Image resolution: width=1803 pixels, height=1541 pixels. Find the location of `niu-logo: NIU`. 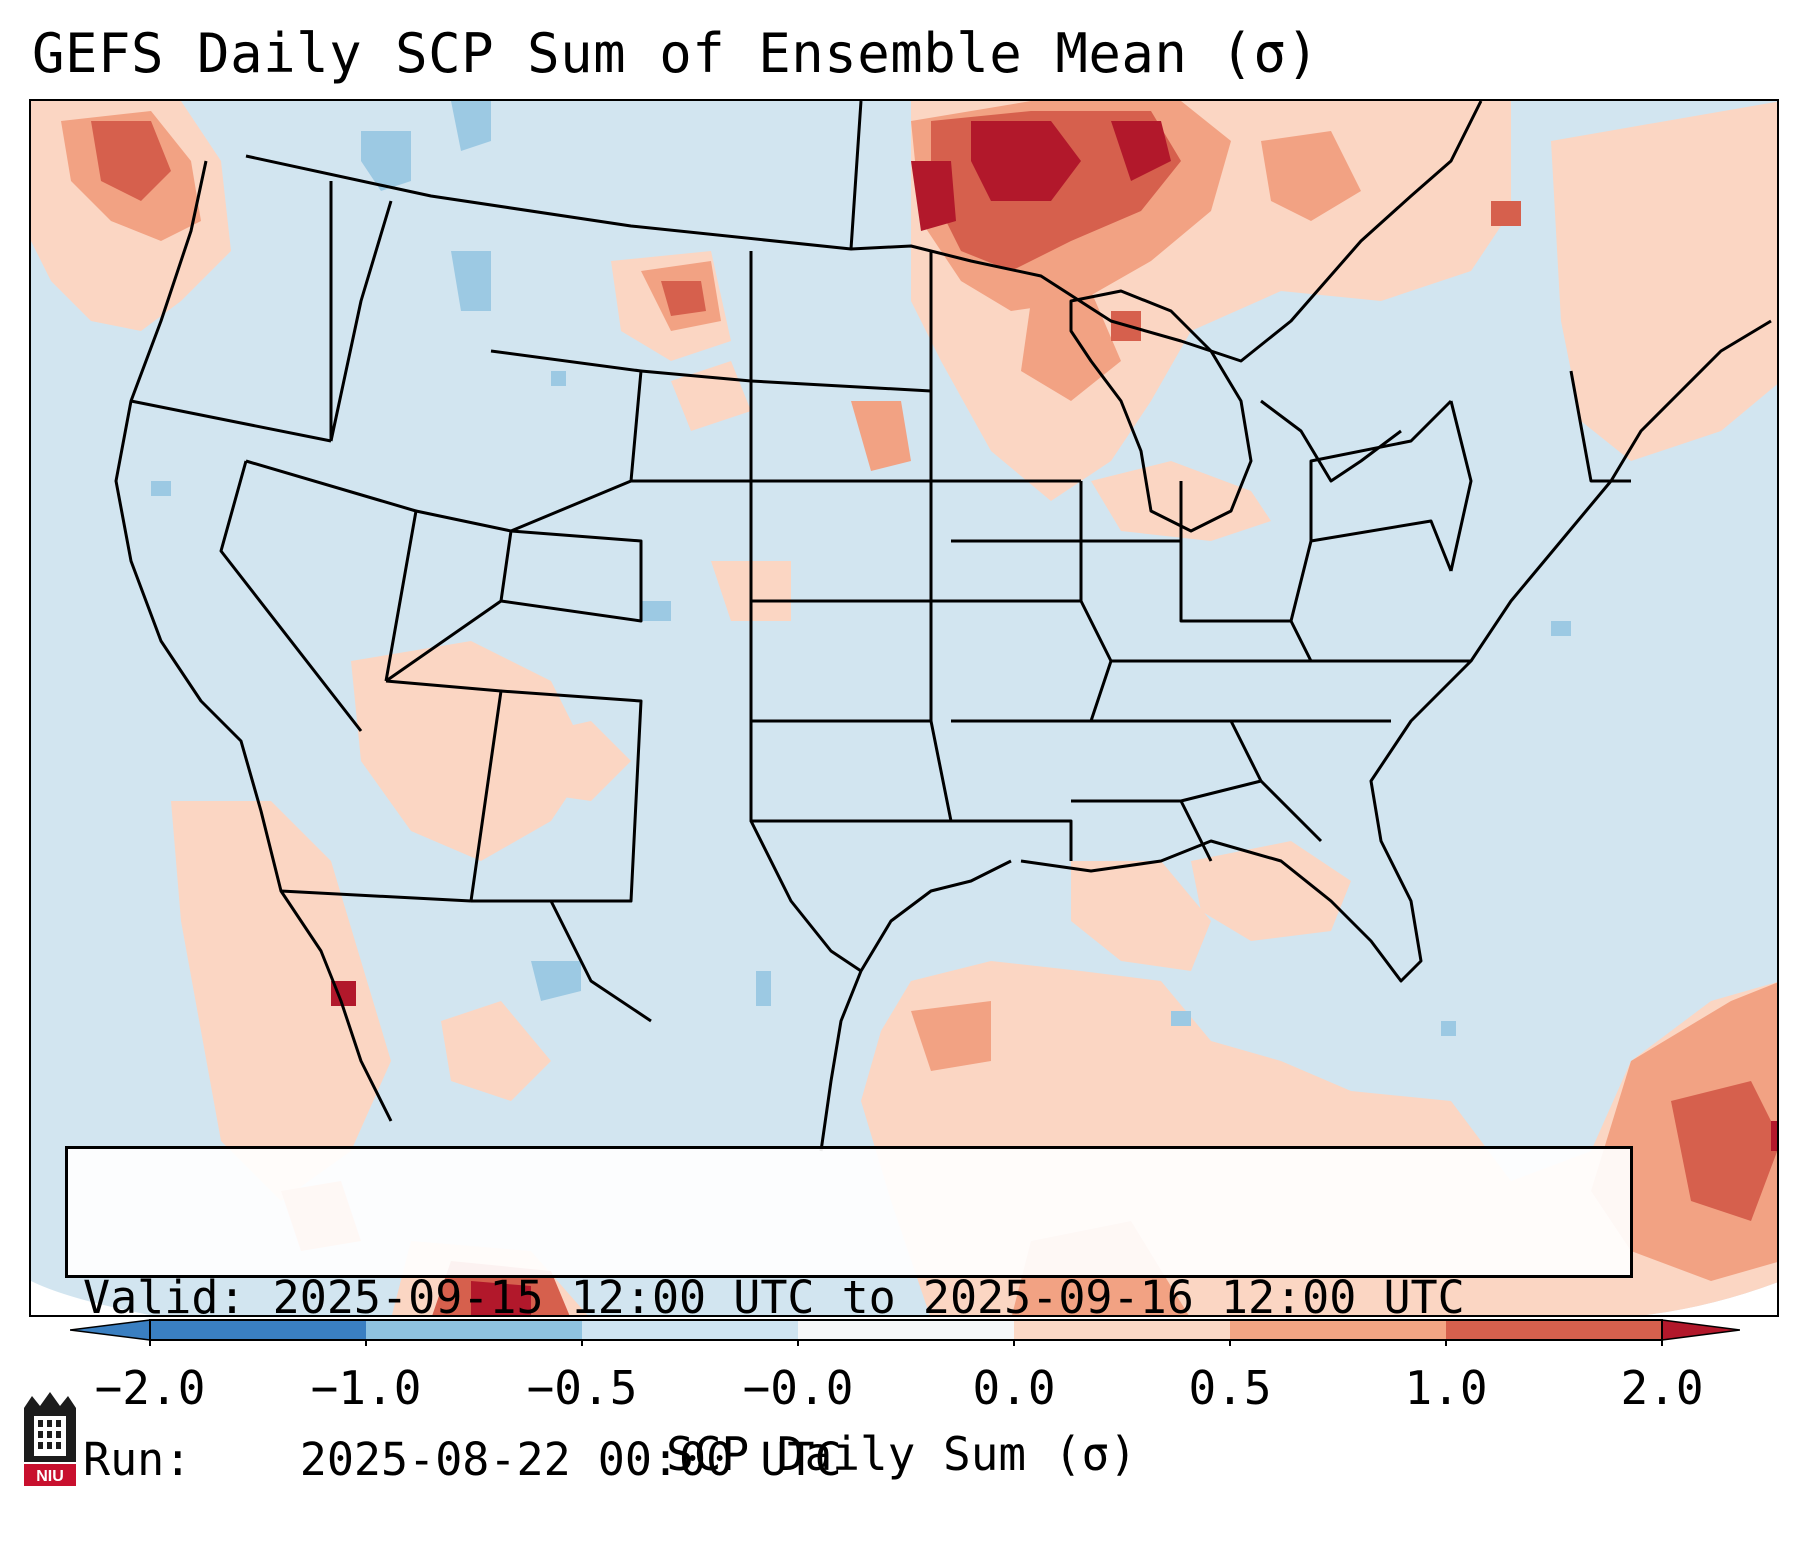

niu-logo: NIU is located at coordinates (50, 1439).